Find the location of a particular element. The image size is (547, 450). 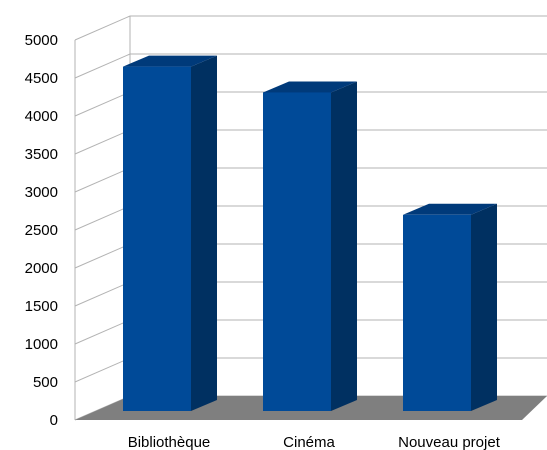

y-tick-label: 1500 is located at coordinates (41, 306).